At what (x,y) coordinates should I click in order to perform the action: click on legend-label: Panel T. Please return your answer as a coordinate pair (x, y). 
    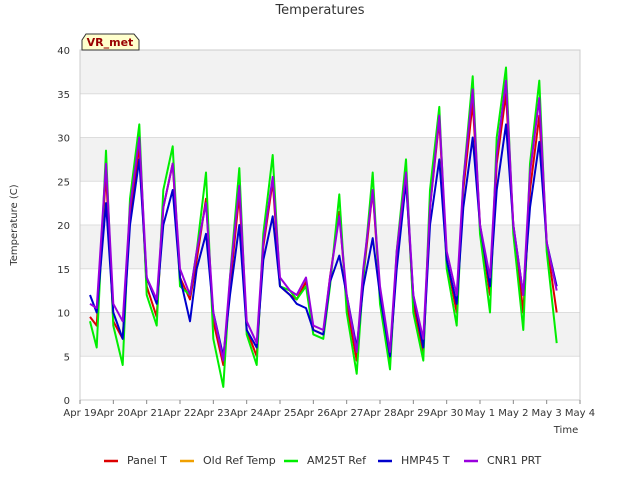
    Looking at the image, I should click on (147, 460).